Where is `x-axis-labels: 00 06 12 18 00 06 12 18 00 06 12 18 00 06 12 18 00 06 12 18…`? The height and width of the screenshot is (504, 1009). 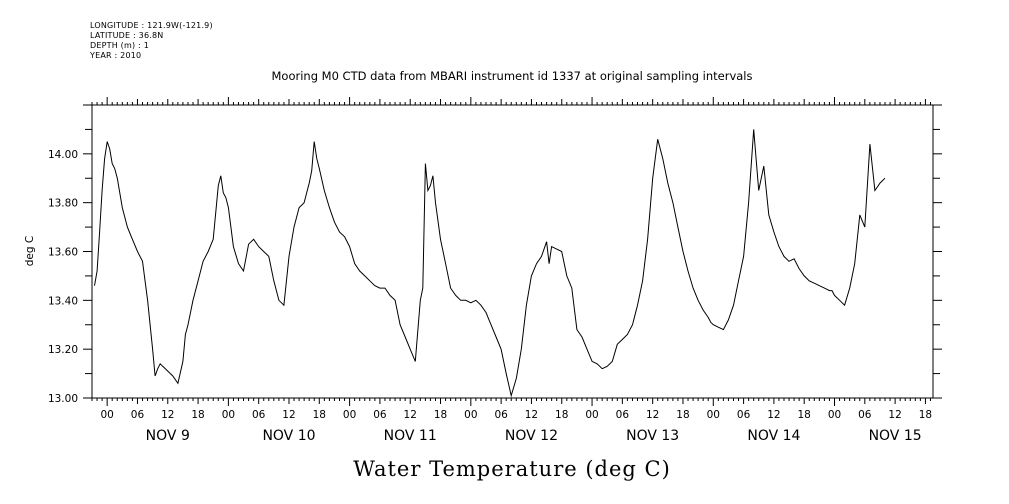 x-axis-labels: 00 06 12 18 00 06 12 18 00 06 12 18 00 06 12 18 00 06 12 18… is located at coordinates (516, 426).